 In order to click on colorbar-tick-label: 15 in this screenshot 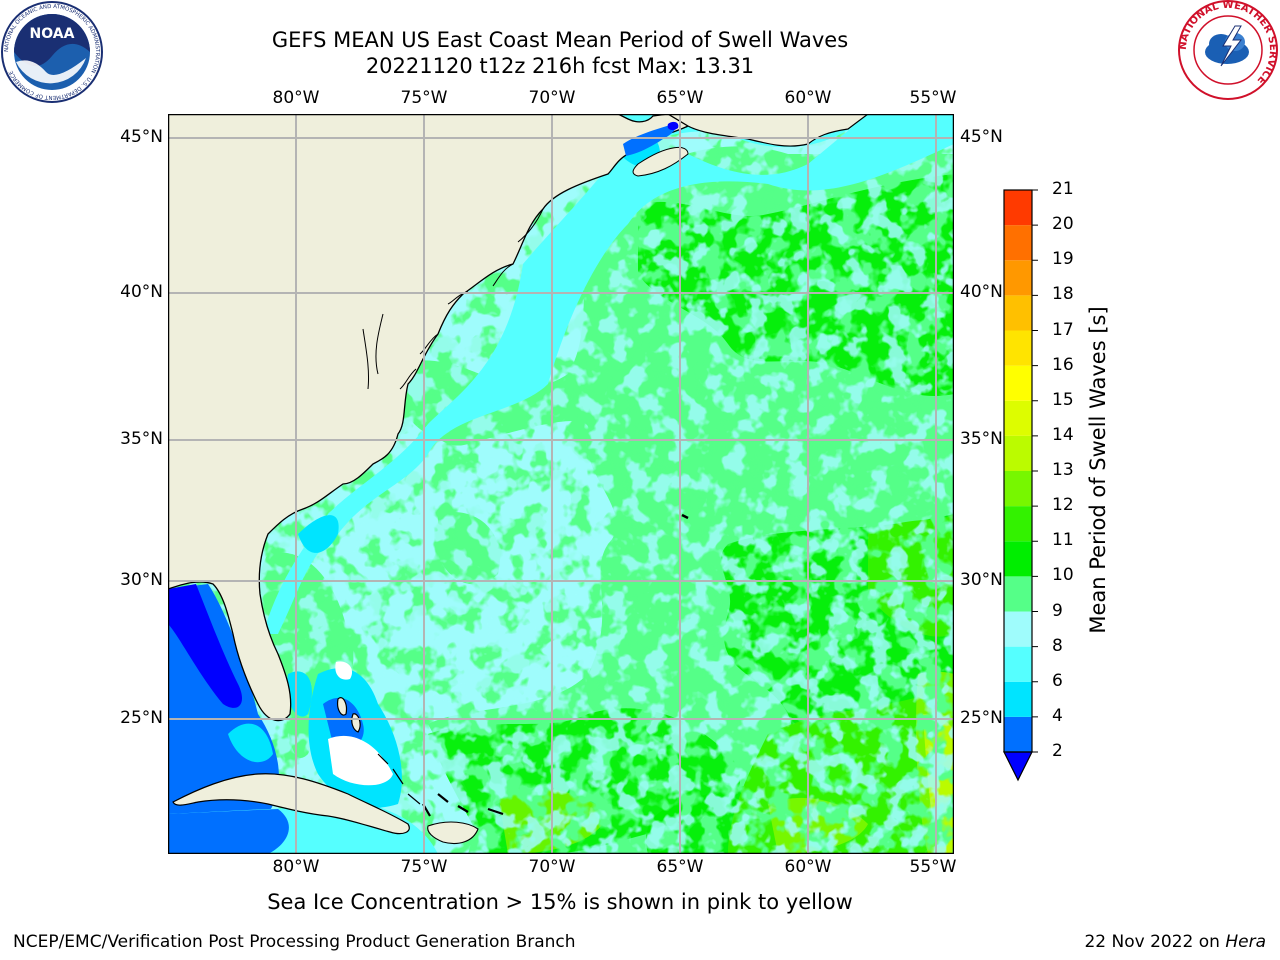, I will do `click(1063, 399)`.